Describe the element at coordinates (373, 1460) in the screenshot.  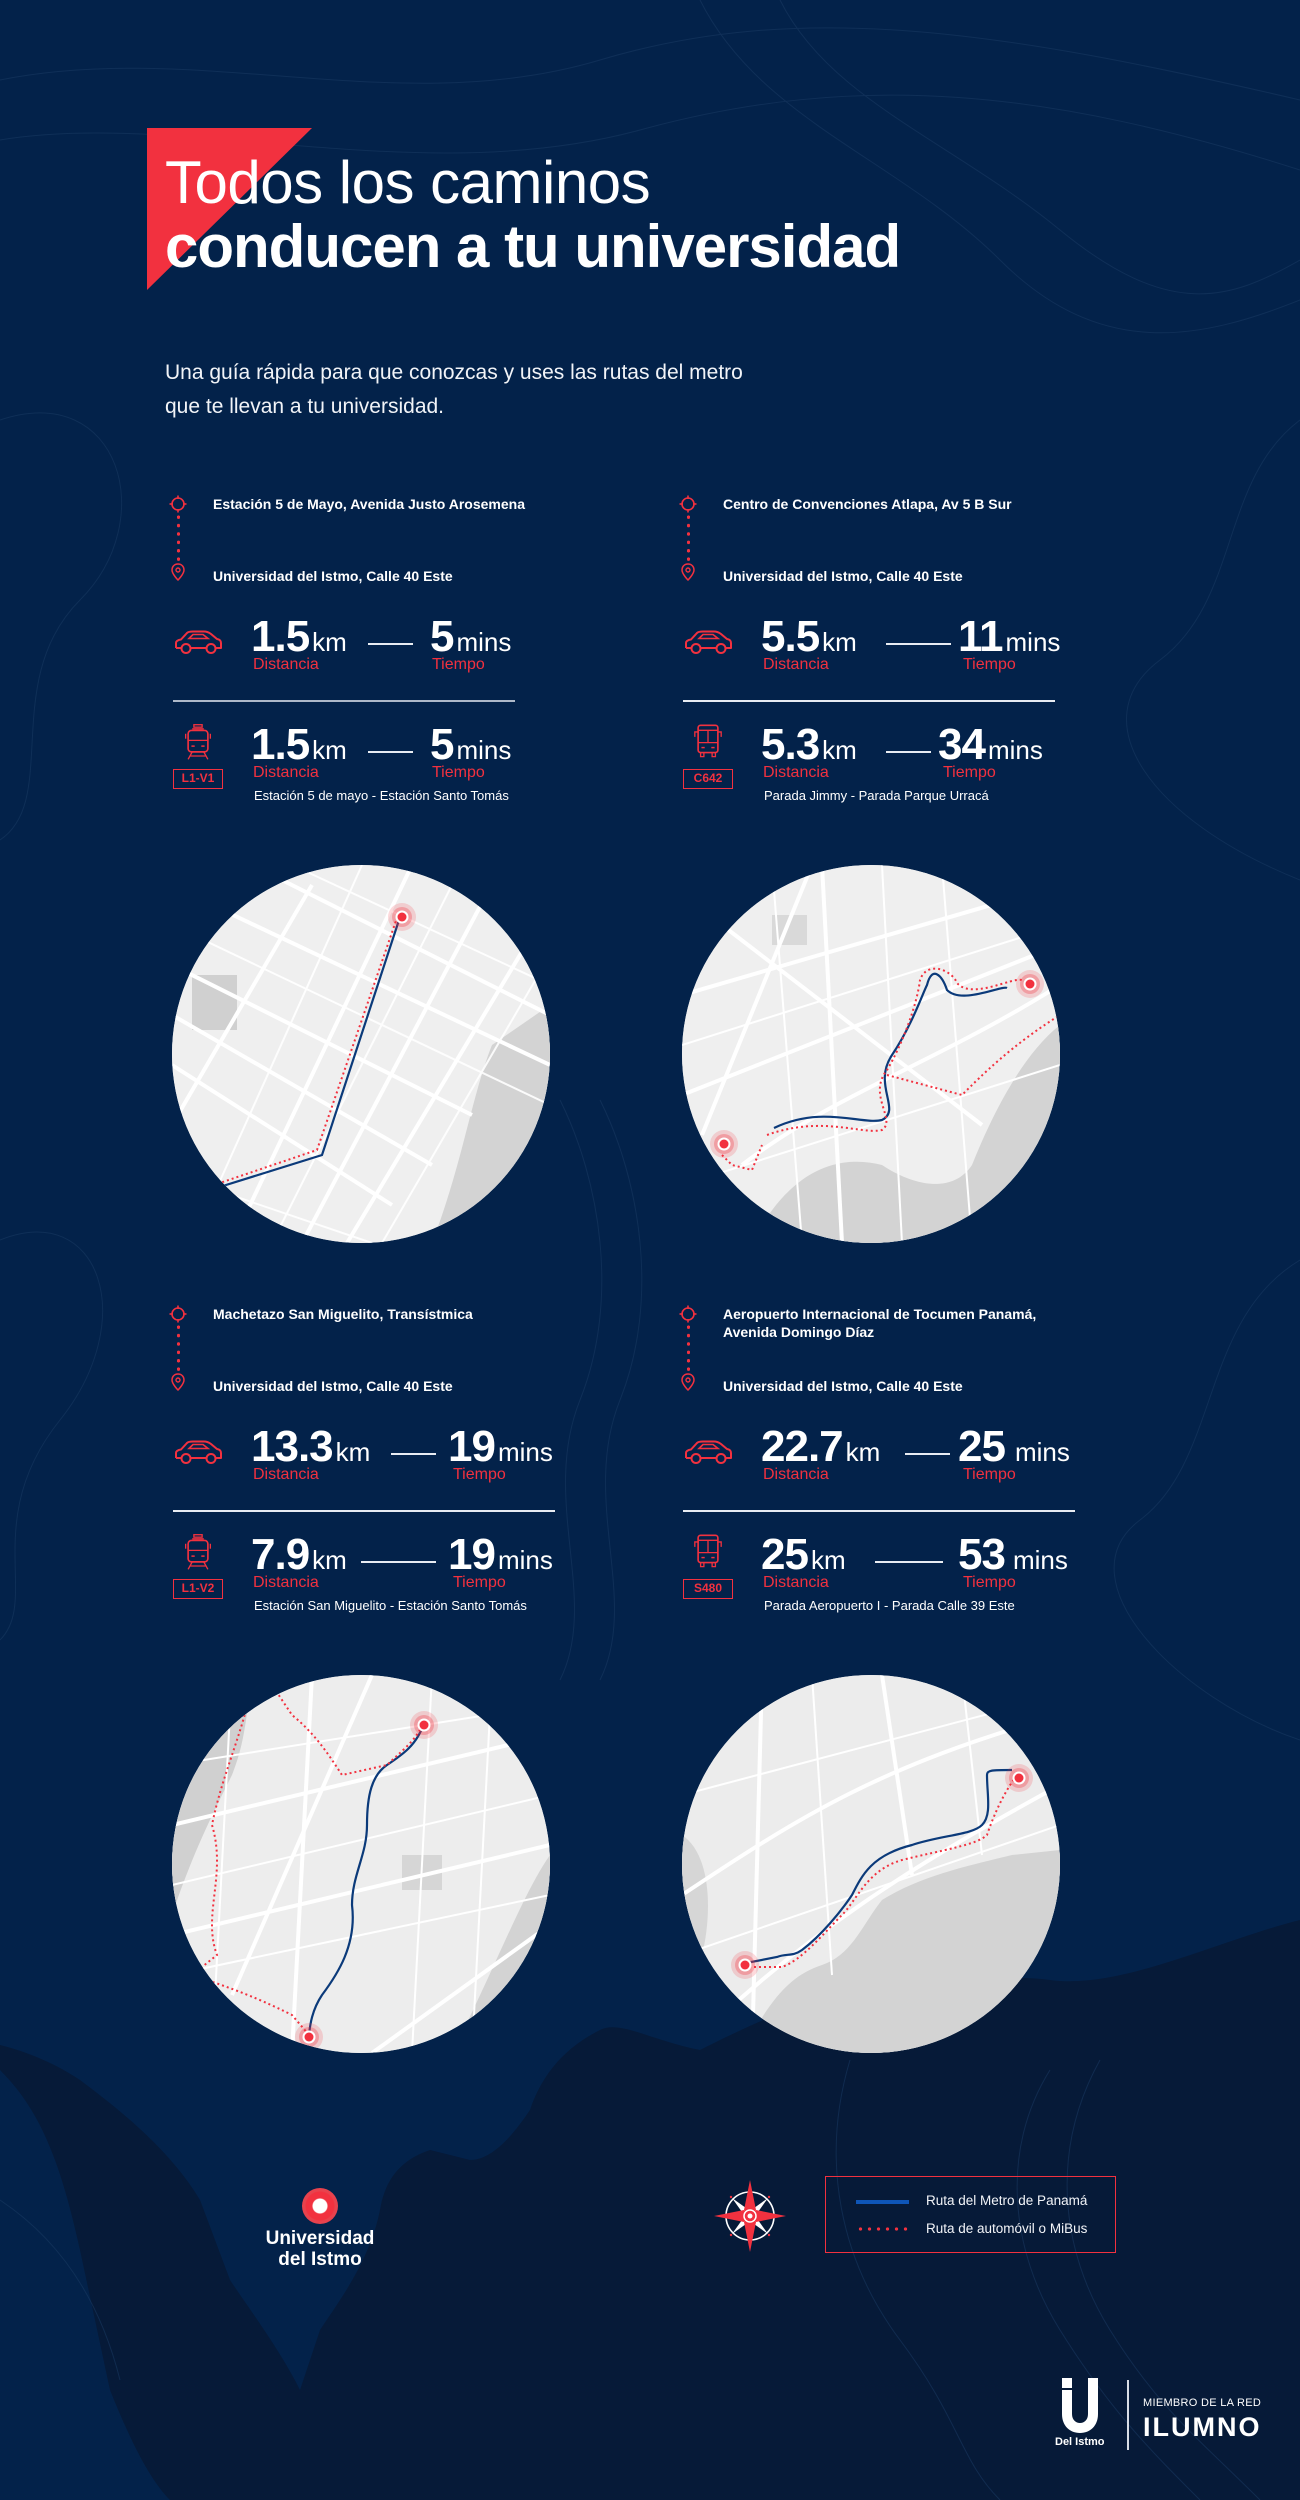
I see `car-stats: 13.3 km Distancia 19 mins Tiempo` at that location.